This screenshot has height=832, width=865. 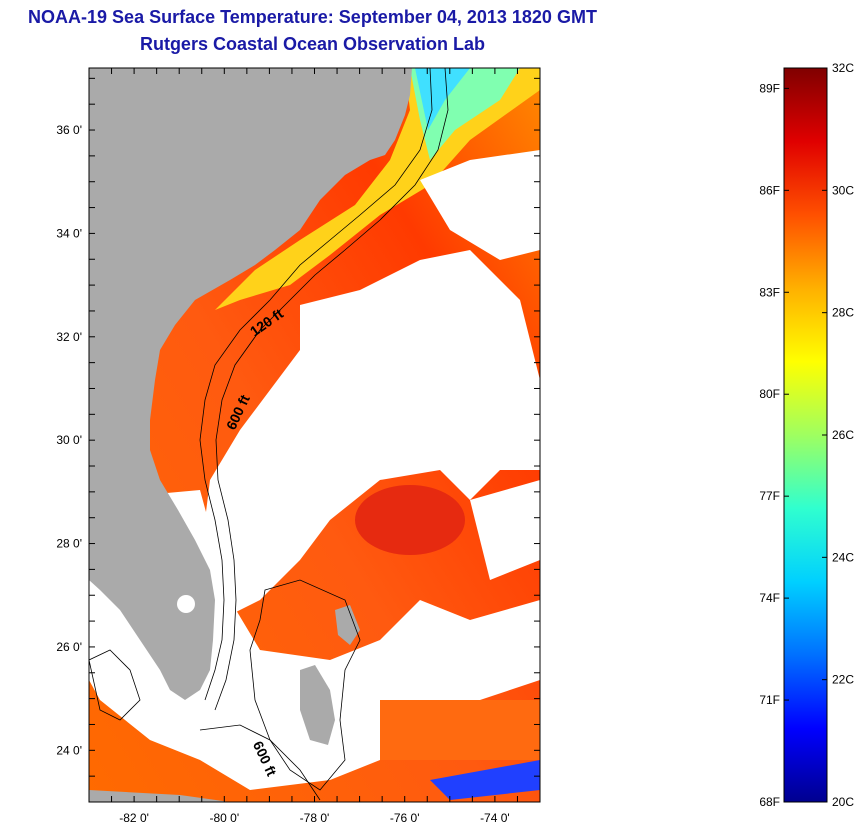 What do you see at coordinates (410, 520) in the screenshot?
I see `warm-eddy` at bounding box center [410, 520].